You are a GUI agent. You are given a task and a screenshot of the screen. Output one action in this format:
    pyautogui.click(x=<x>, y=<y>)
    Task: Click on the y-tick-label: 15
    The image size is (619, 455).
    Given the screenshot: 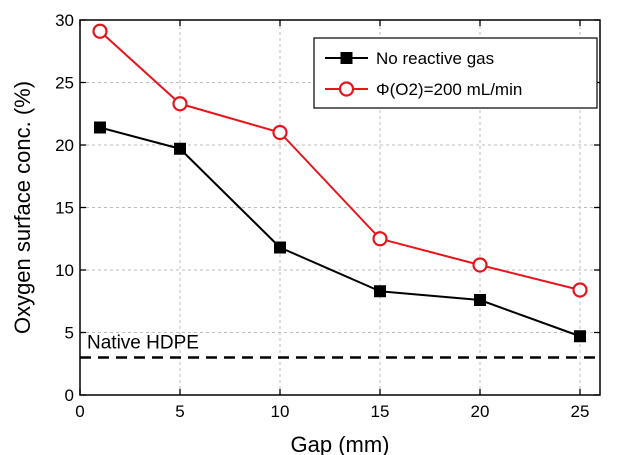 What is the action you would take?
    pyautogui.click(x=64, y=208)
    